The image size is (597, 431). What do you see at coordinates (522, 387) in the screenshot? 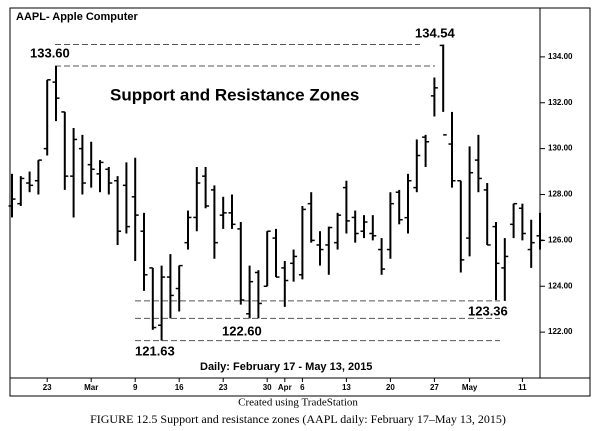
I see `x-tick-label: 11` at bounding box center [522, 387].